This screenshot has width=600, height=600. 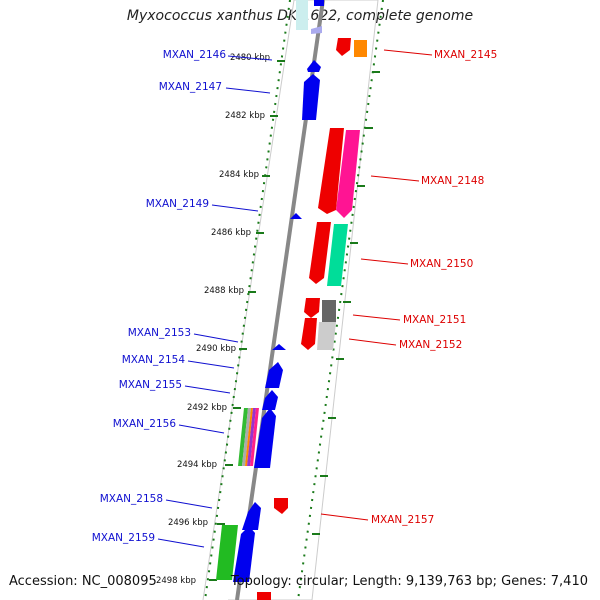 What do you see at coordinates (207, 408) in the screenshot?
I see `tick-label: 2492 kbp` at bounding box center [207, 408].